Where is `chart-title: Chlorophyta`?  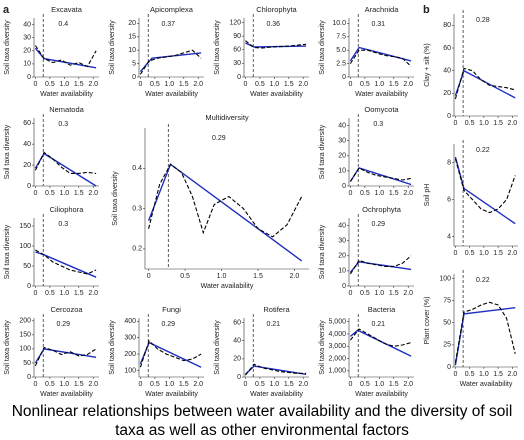
chart-title: Chlorophyta is located at coordinates (276, 9).